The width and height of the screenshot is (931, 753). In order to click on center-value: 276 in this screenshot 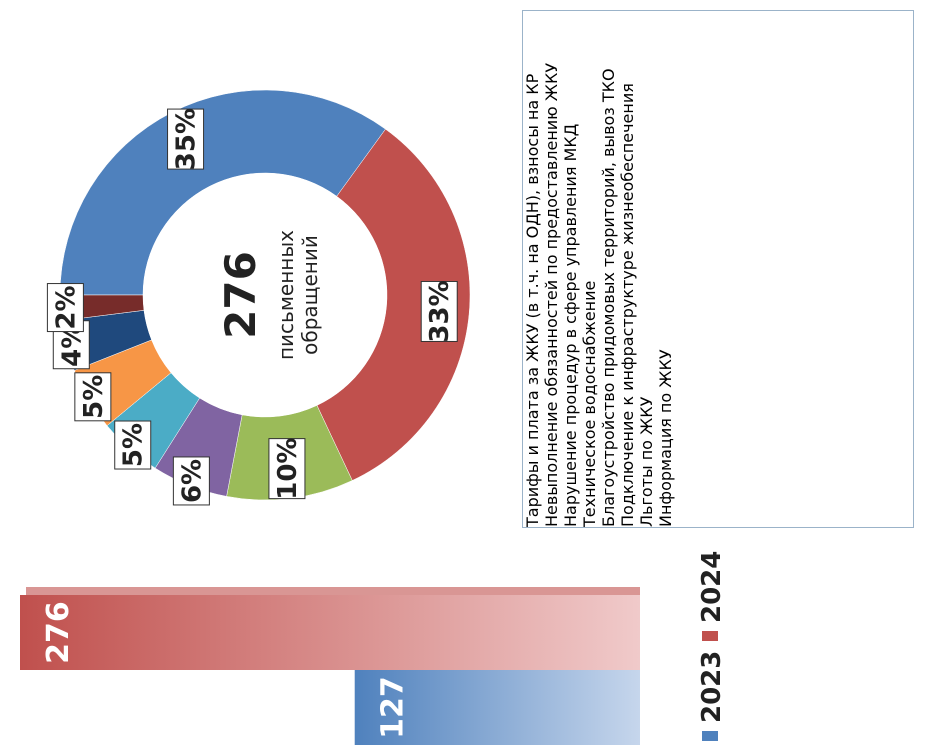, I will do `click(240, 295)`.